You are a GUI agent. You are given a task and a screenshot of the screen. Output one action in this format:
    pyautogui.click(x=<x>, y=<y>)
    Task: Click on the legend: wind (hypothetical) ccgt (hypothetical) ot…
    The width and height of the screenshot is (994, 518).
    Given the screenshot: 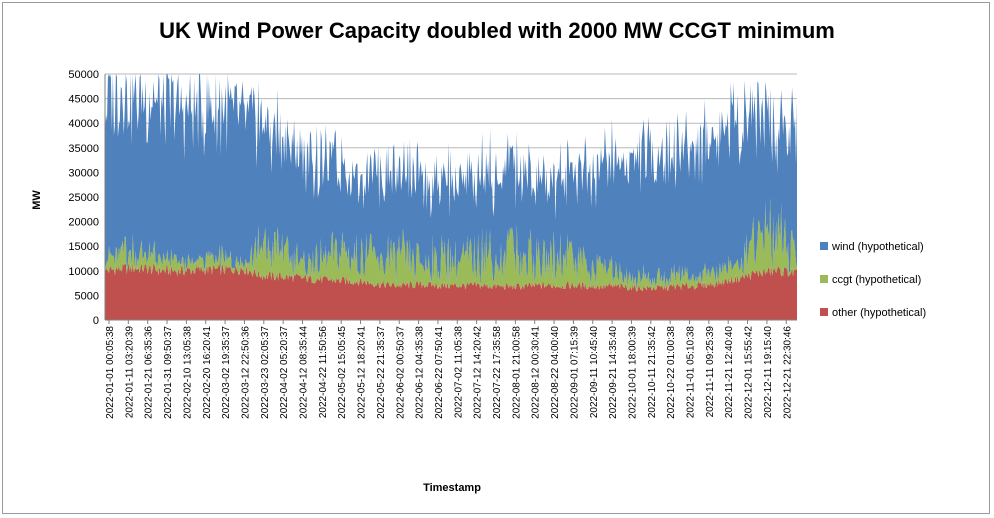 What is the action you would take?
    pyautogui.click(x=873, y=280)
    